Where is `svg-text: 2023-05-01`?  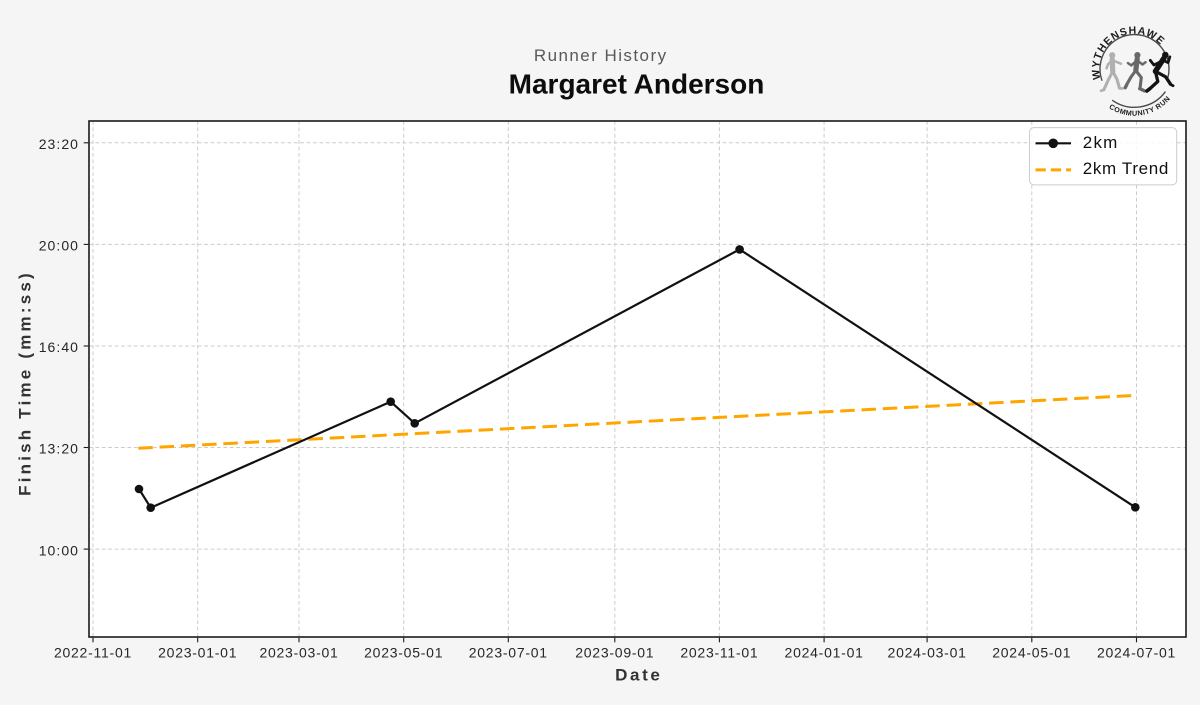
svg-text: 2023-05-01 is located at coordinates (403, 653).